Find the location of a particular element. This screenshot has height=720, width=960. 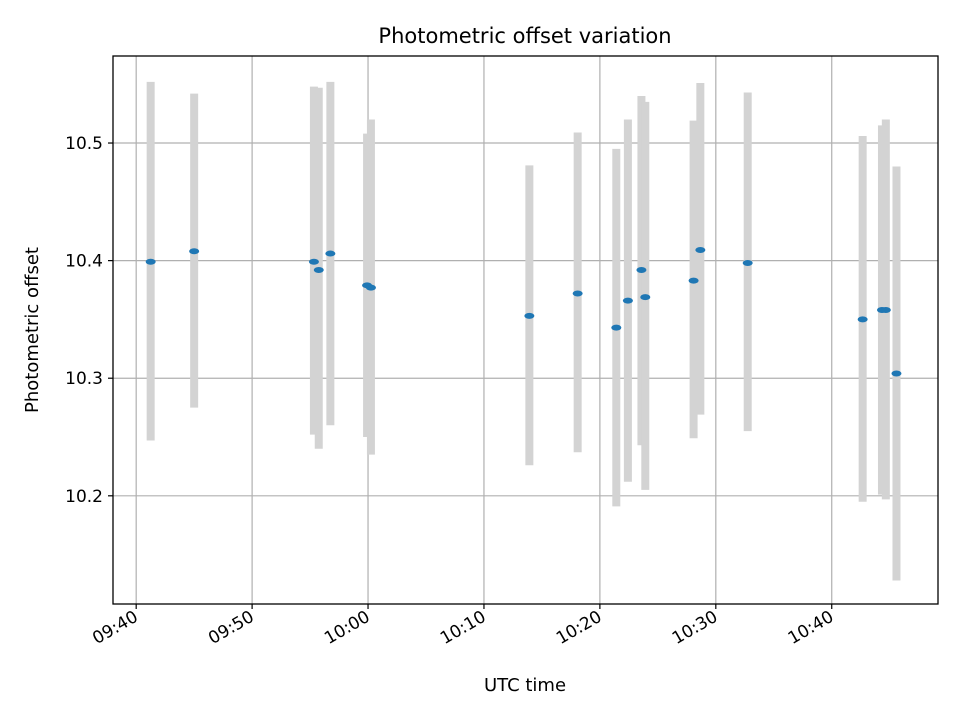

y-tick-label: 10.4 is located at coordinates (84, 262).